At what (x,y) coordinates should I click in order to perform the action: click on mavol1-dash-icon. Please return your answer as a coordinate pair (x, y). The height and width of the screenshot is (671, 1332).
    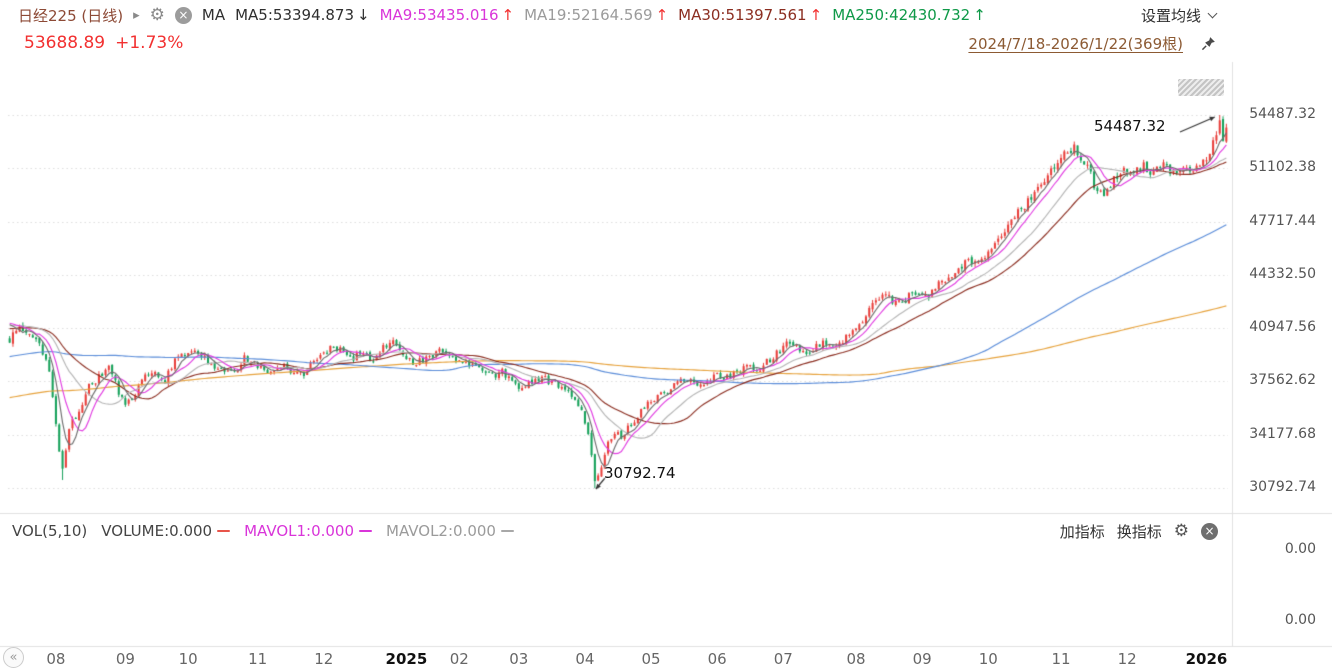
    Looking at the image, I should click on (366, 531).